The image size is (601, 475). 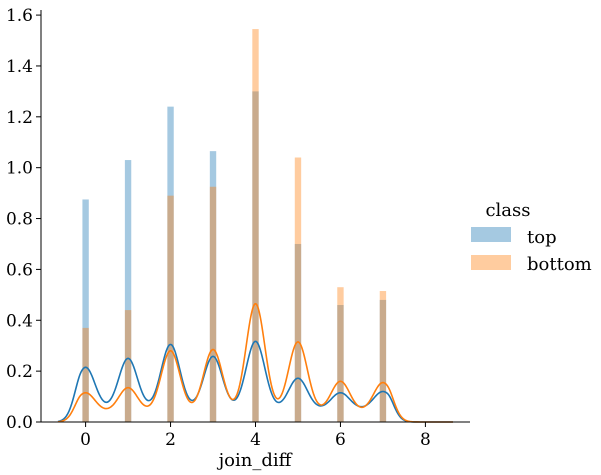 I want to click on y-tick-label-1.6: 1.6, so click(x=19, y=16).